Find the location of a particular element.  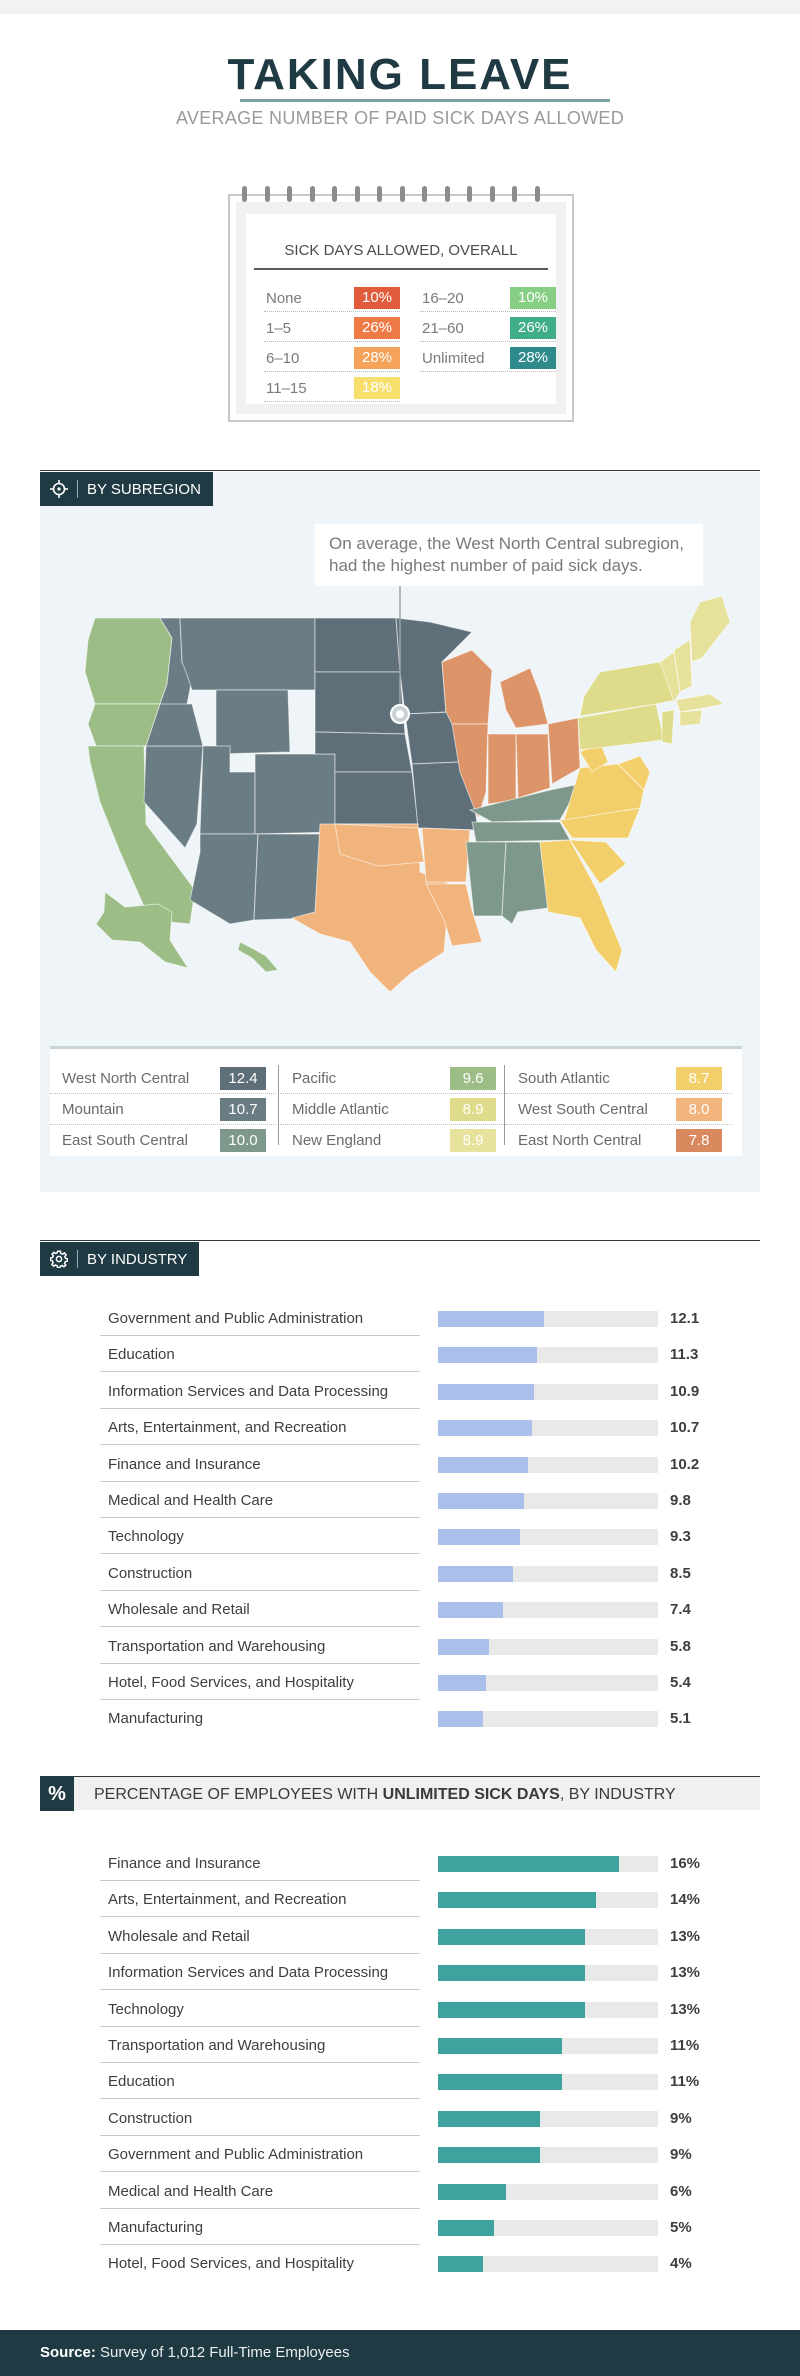

subregion-tag-label: BY SUBREGION is located at coordinates (144, 489).